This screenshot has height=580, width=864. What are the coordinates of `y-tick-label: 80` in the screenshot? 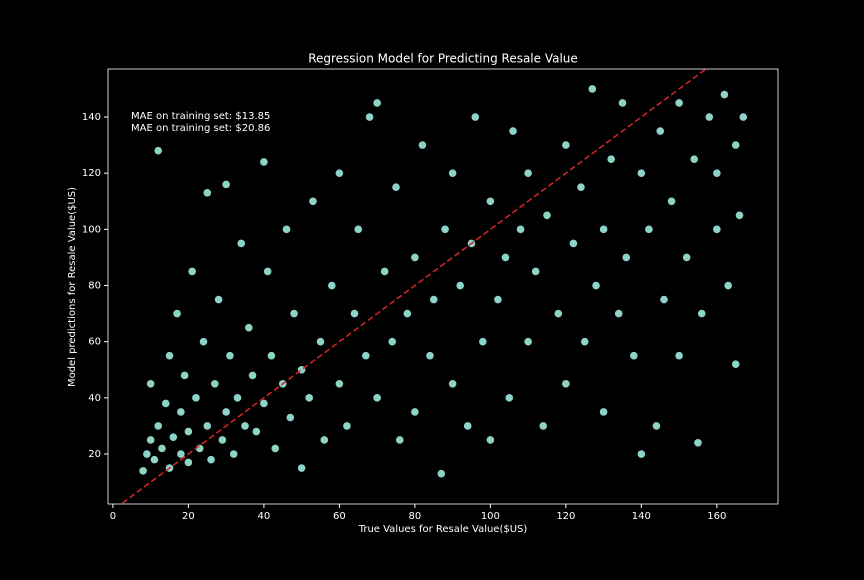 It's located at (94, 286).